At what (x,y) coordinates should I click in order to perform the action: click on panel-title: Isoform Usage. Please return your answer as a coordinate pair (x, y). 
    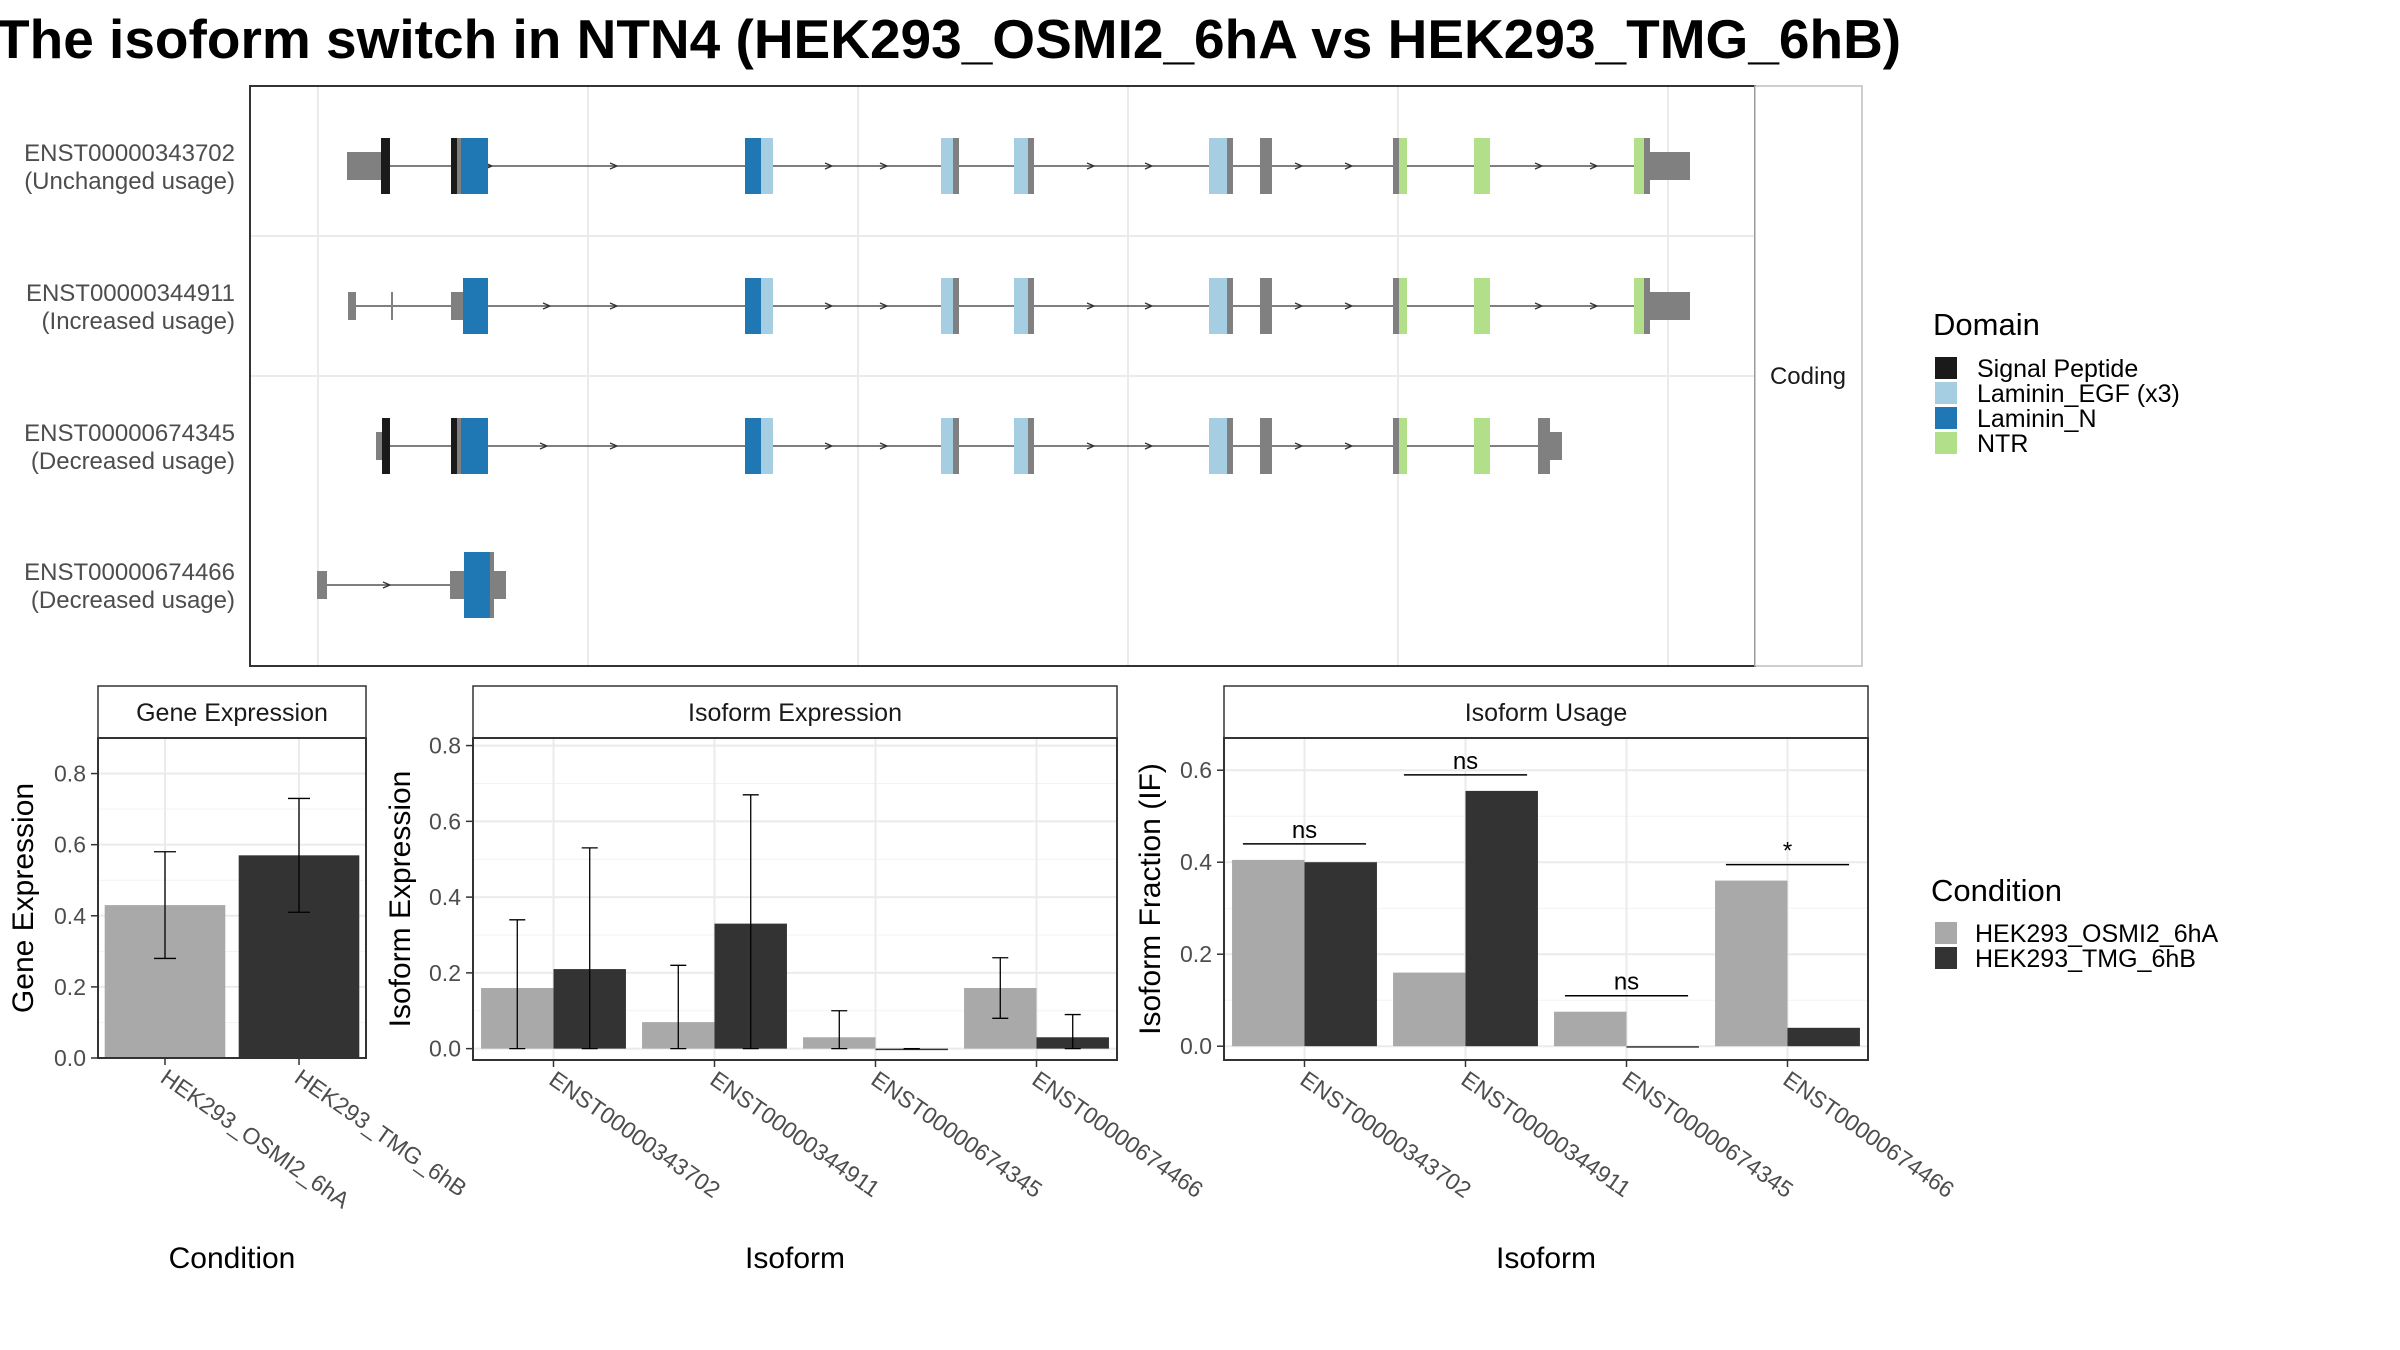
    Looking at the image, I should click on (1546, 713).